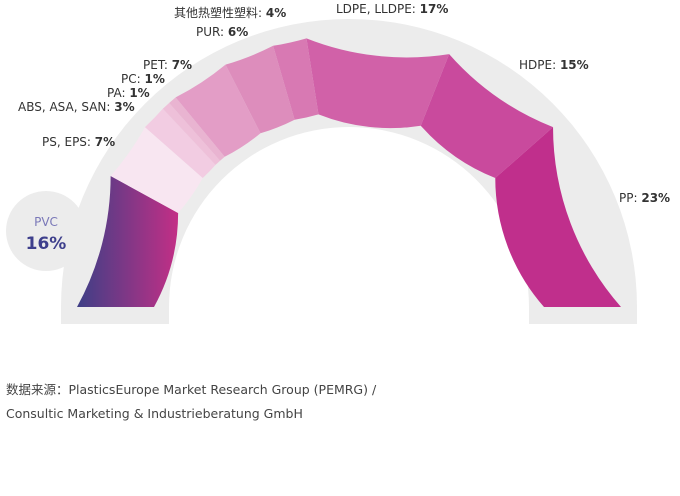 Image resolution: width=680 pixels, height=496 pixels. What do you see at coordinates (260, 89) in the screenshot?
I see `slice-pur` at bounding box center [260, 89].